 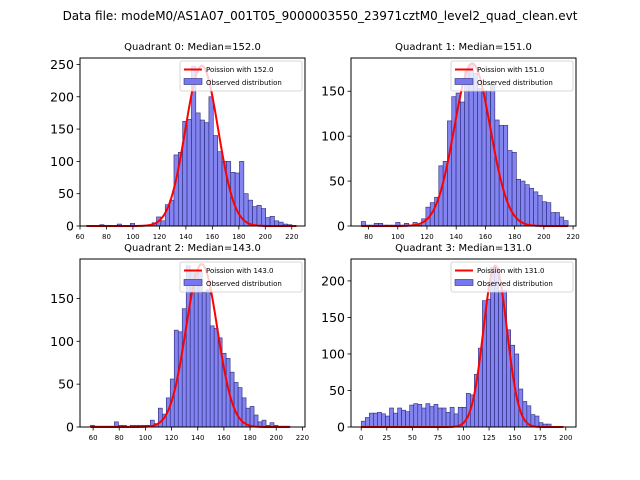 I want to click on x-tick-label: 150, so click(x=514, y=438).